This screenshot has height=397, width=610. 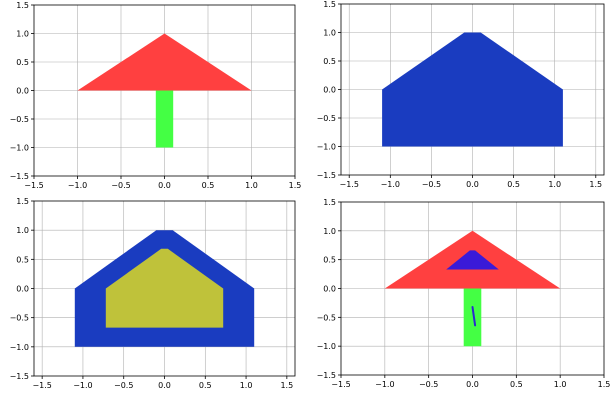 I want to click on shape-line, so click(x=474, y=316).